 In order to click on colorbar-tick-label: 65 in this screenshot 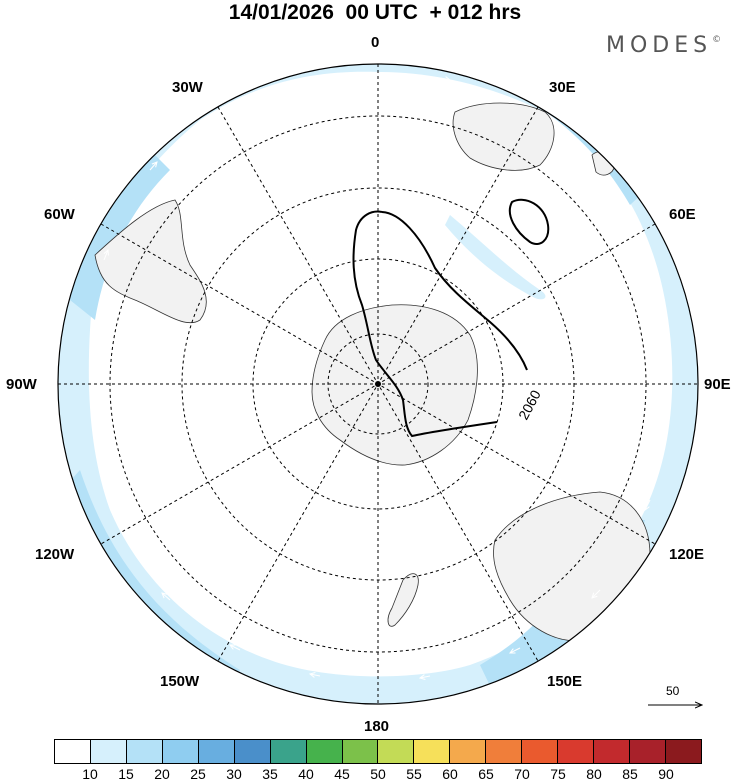, I will do `click(486, 774)`.